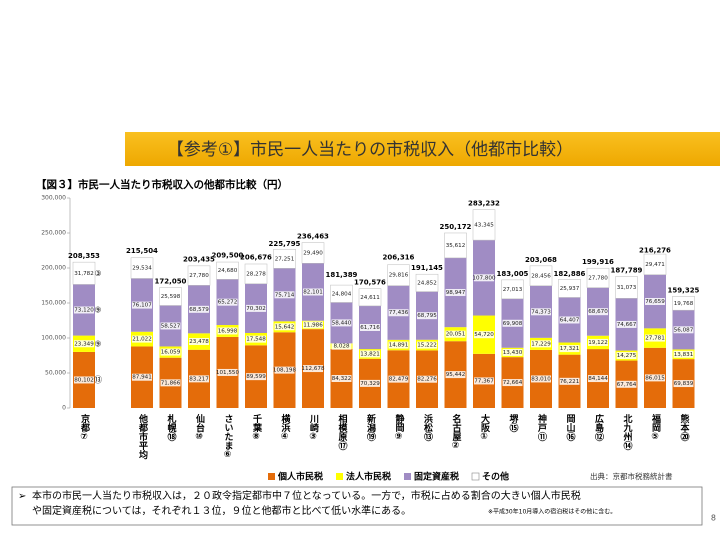 Image resolution: width=720 pixels, height=550 pixels. What do you see at coordinates (484, 204) in the screenshot?
I see `total-label: 283,232` at bounding box center [484, 204].